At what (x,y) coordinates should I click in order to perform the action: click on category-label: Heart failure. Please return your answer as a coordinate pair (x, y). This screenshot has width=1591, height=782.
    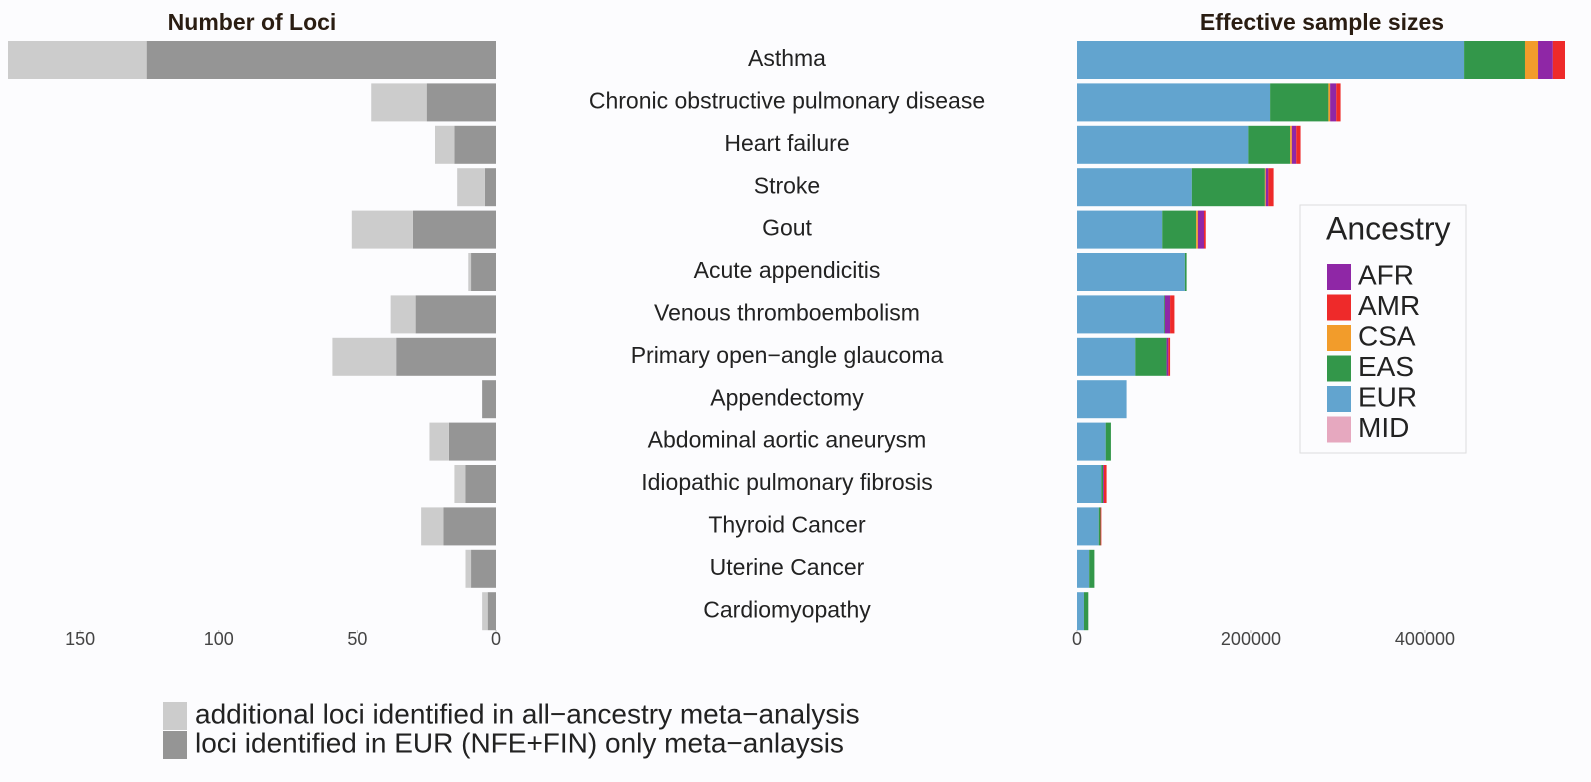
    Looking at the image, I should click on (786, 143).